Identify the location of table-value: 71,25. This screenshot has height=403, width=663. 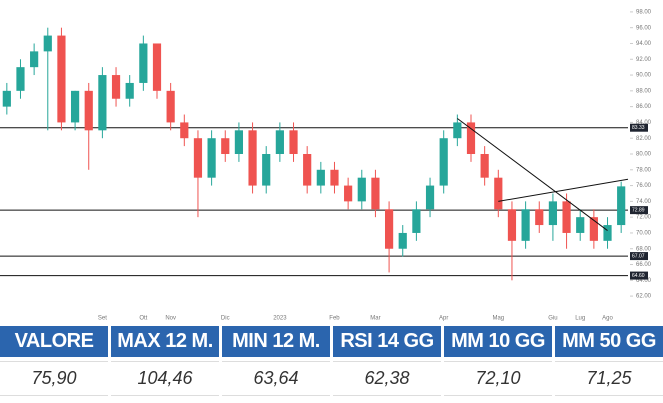
(609, 378).